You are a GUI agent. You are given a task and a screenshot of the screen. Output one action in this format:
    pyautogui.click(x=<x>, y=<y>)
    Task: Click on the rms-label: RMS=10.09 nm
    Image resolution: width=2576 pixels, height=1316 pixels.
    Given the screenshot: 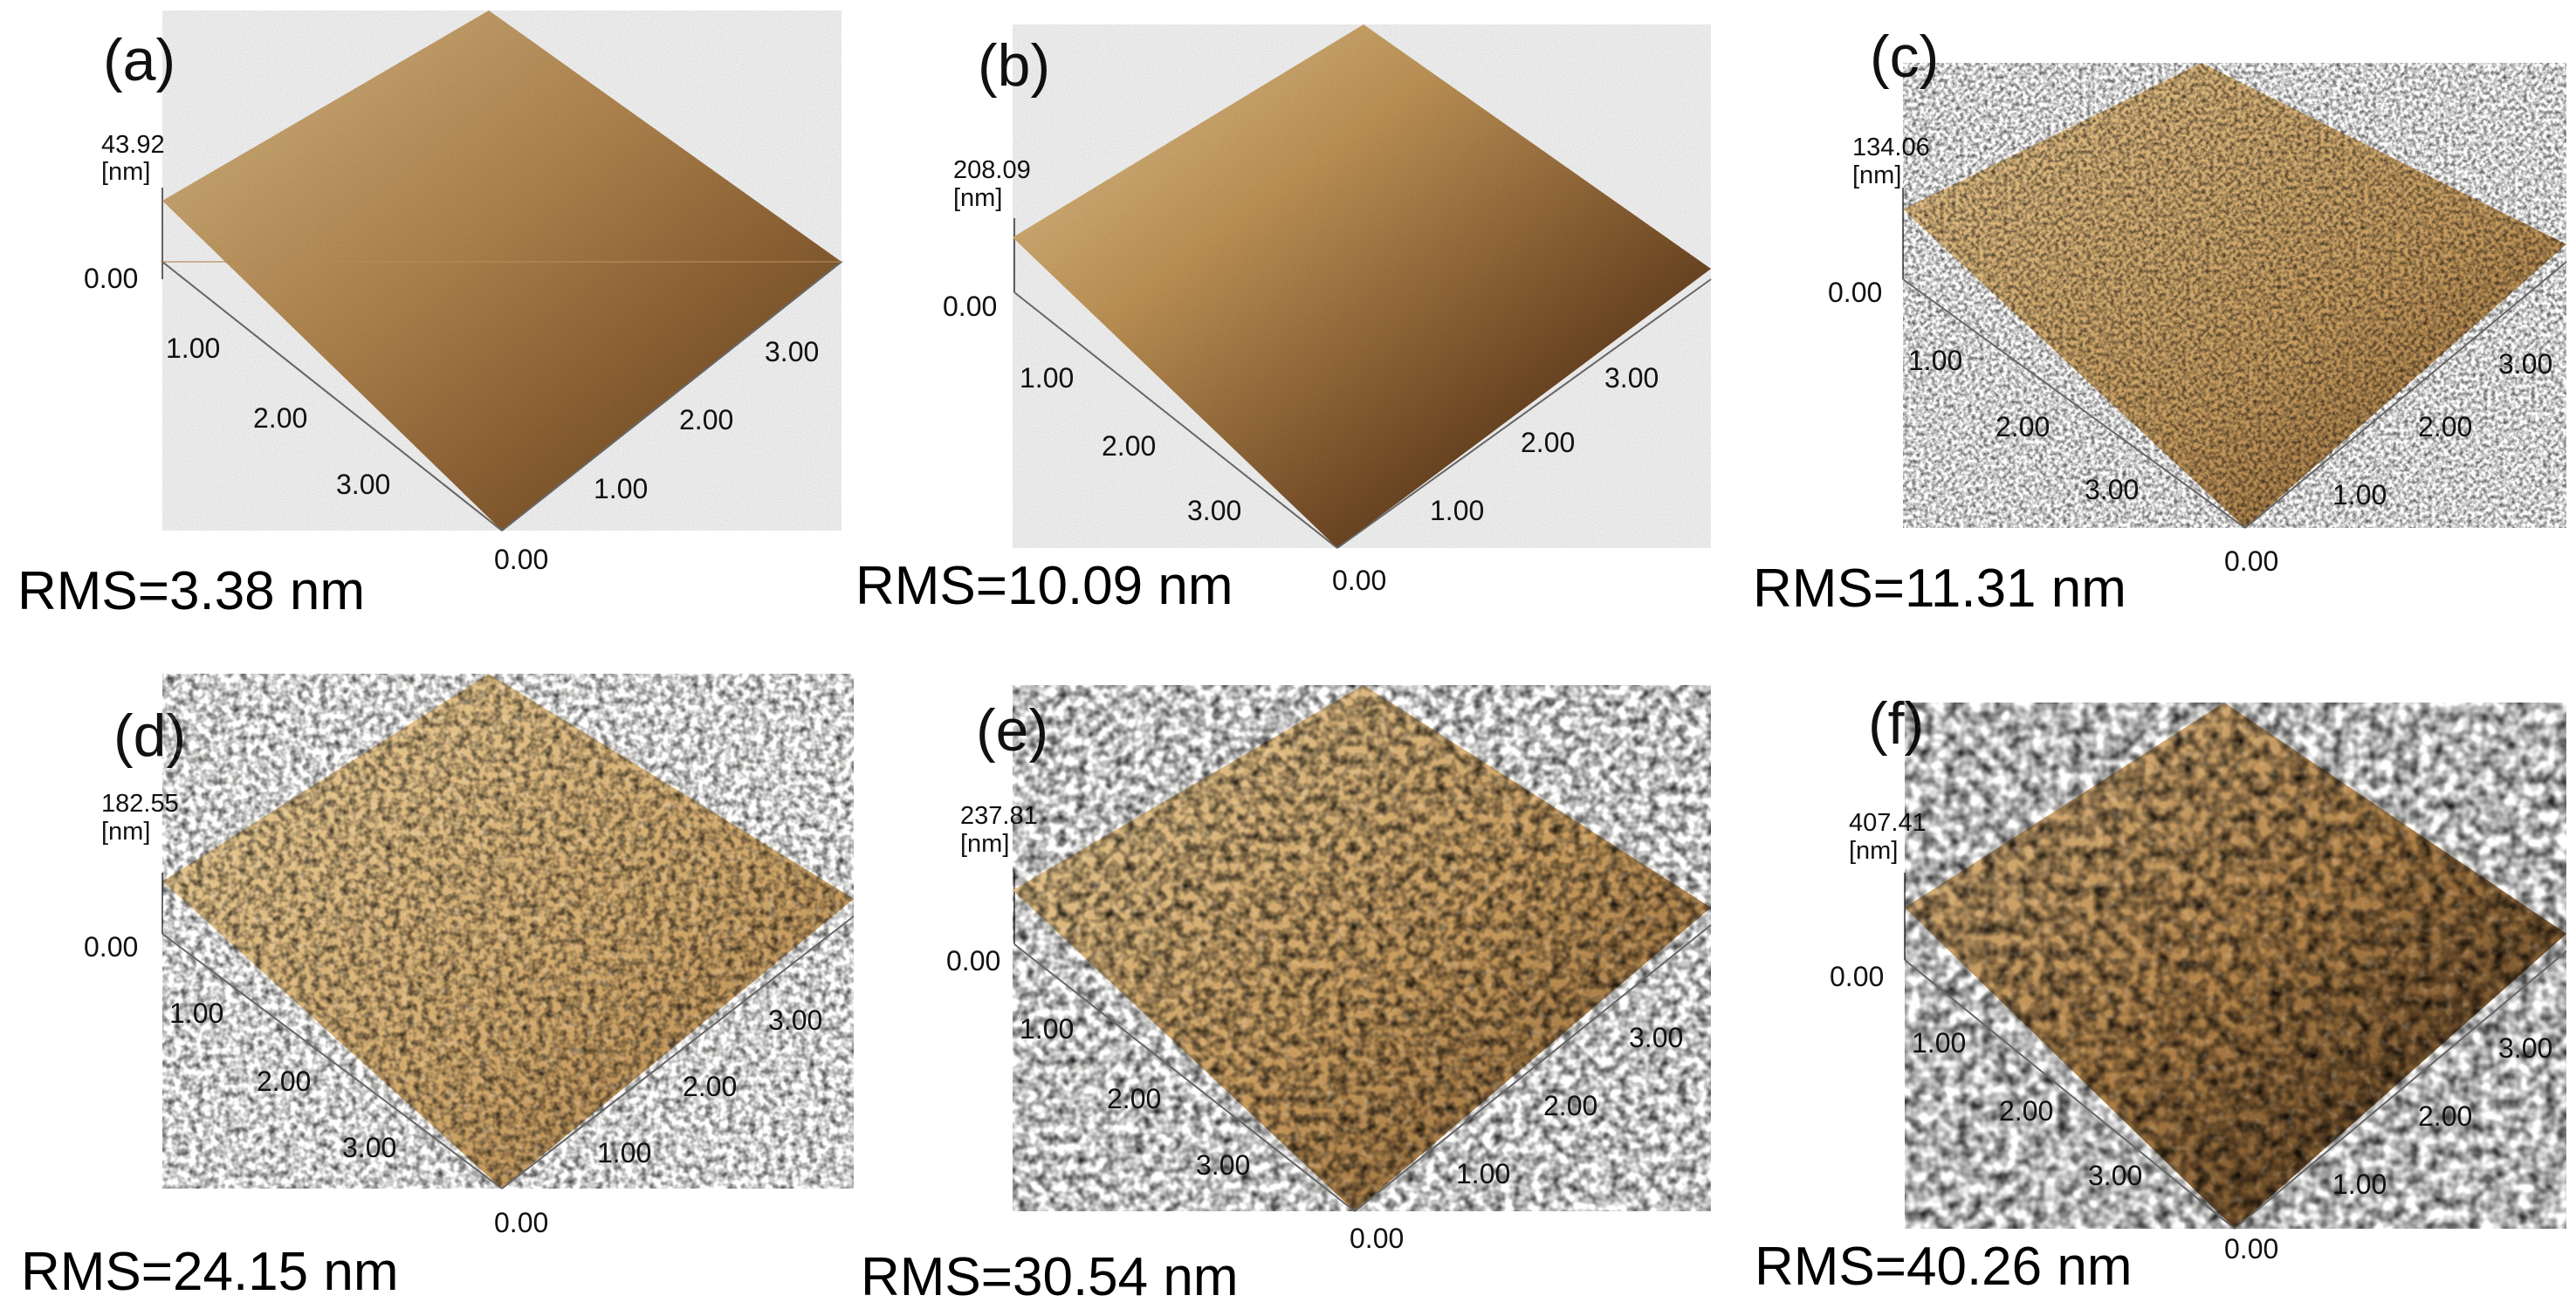 What is the action you would take?
    pyautogui.click(x=1044, y=586)
    